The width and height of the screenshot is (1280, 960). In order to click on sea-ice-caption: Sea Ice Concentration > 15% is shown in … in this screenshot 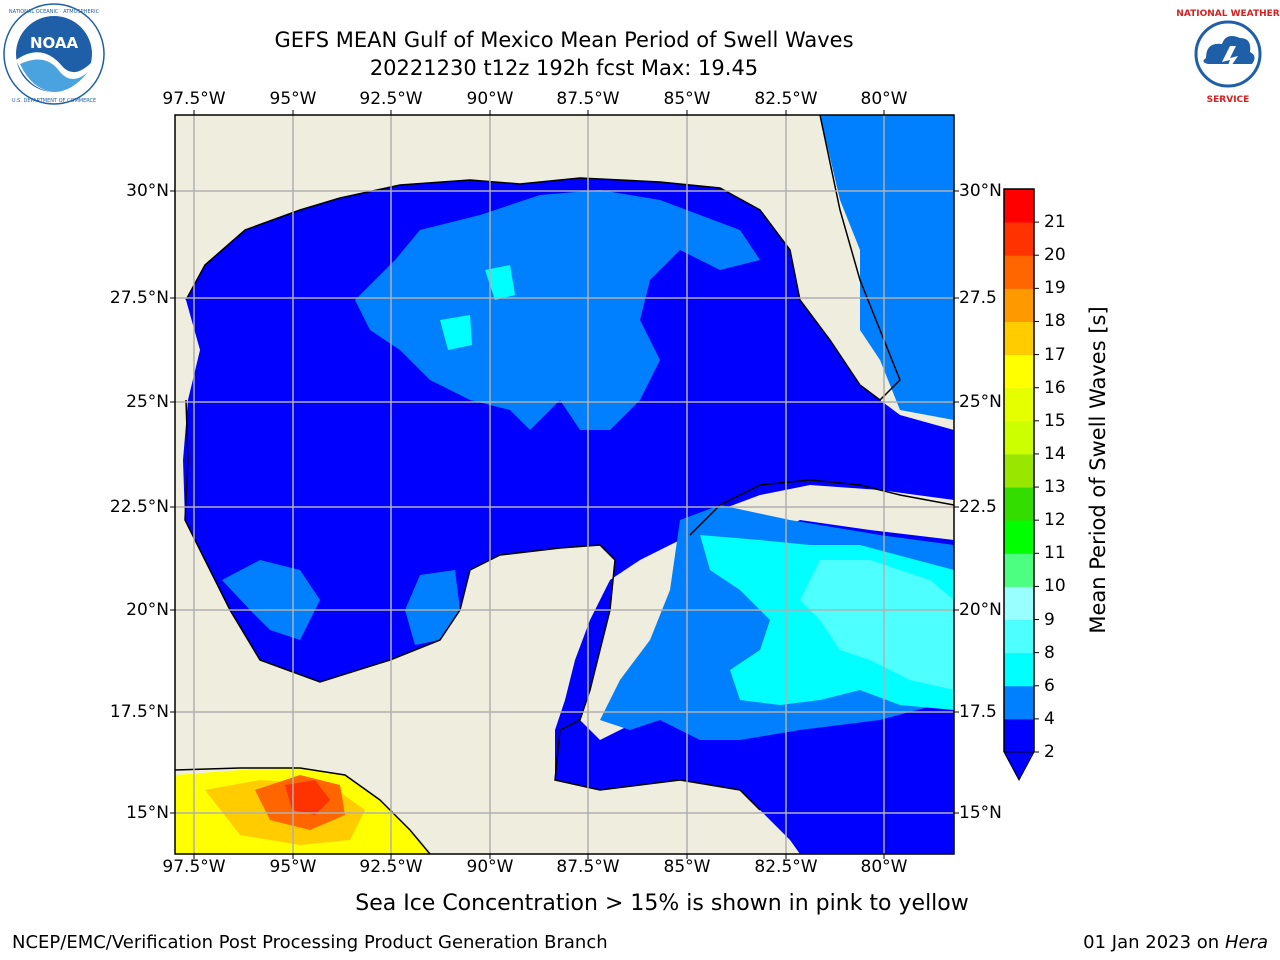, I will do `click(662, 903)`.